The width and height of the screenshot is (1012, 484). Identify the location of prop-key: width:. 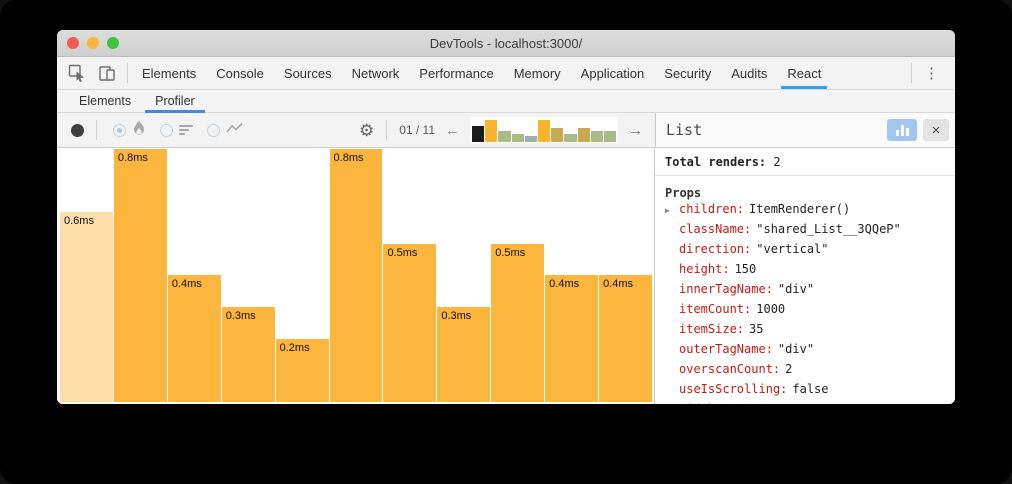
(700, 403).